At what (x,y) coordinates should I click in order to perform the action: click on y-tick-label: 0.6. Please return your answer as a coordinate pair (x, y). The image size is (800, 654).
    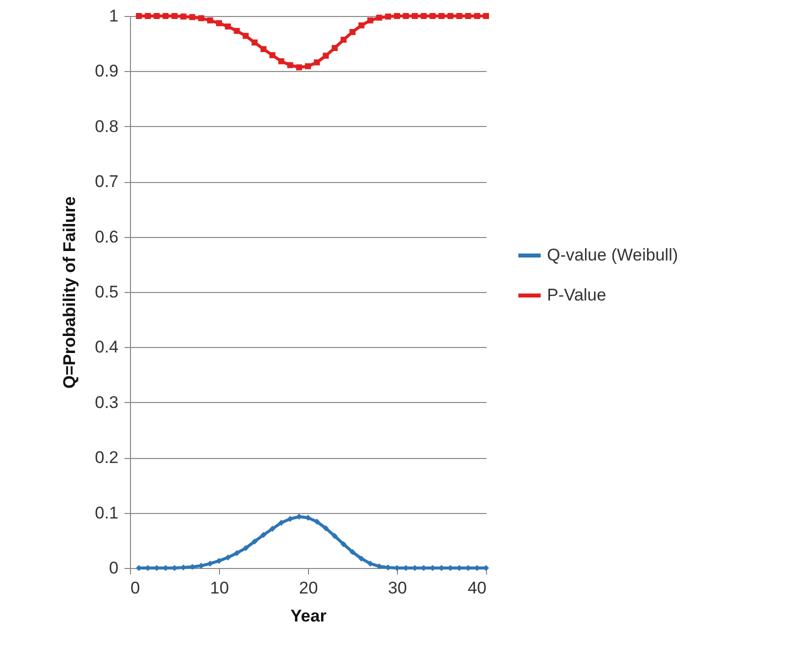
    Looking at the image, I should click on (106, 236).